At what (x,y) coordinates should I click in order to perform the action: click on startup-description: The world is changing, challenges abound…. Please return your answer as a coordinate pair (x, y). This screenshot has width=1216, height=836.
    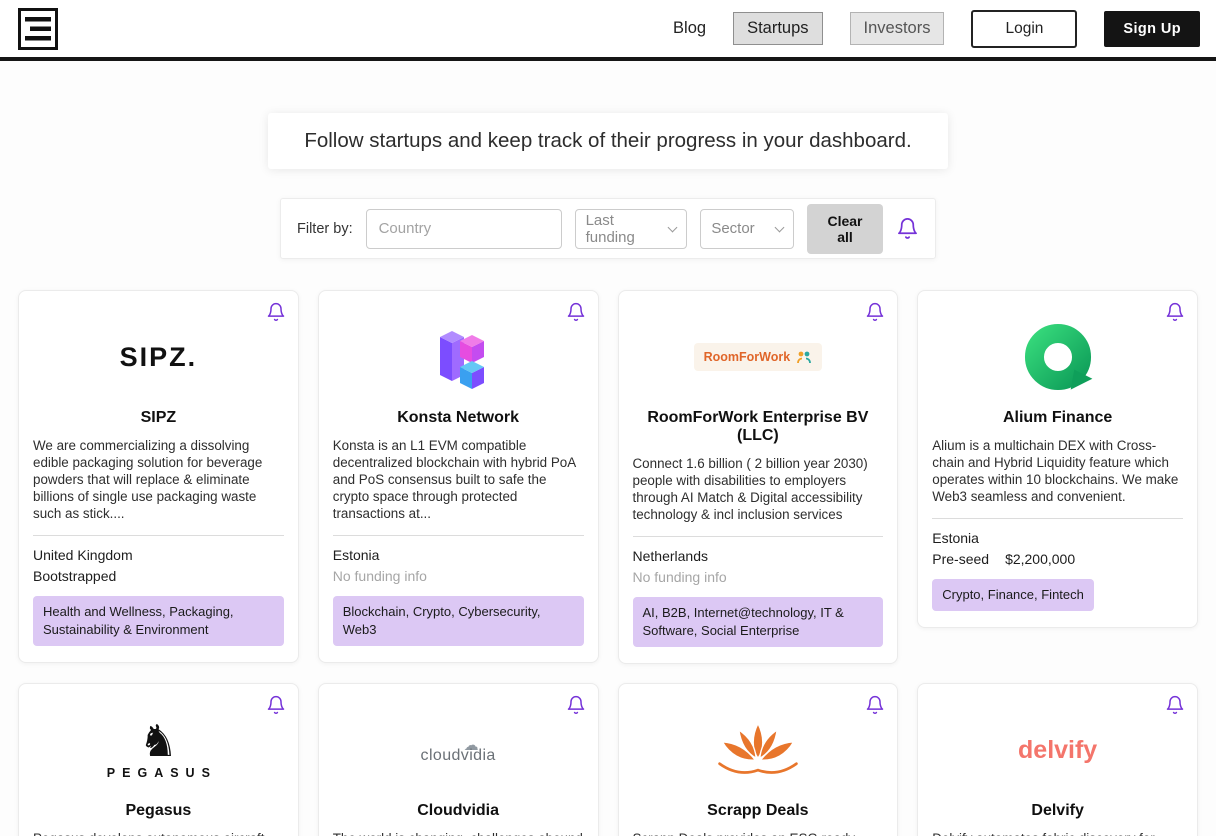
    Looking at the image, I should click on (458, 833).